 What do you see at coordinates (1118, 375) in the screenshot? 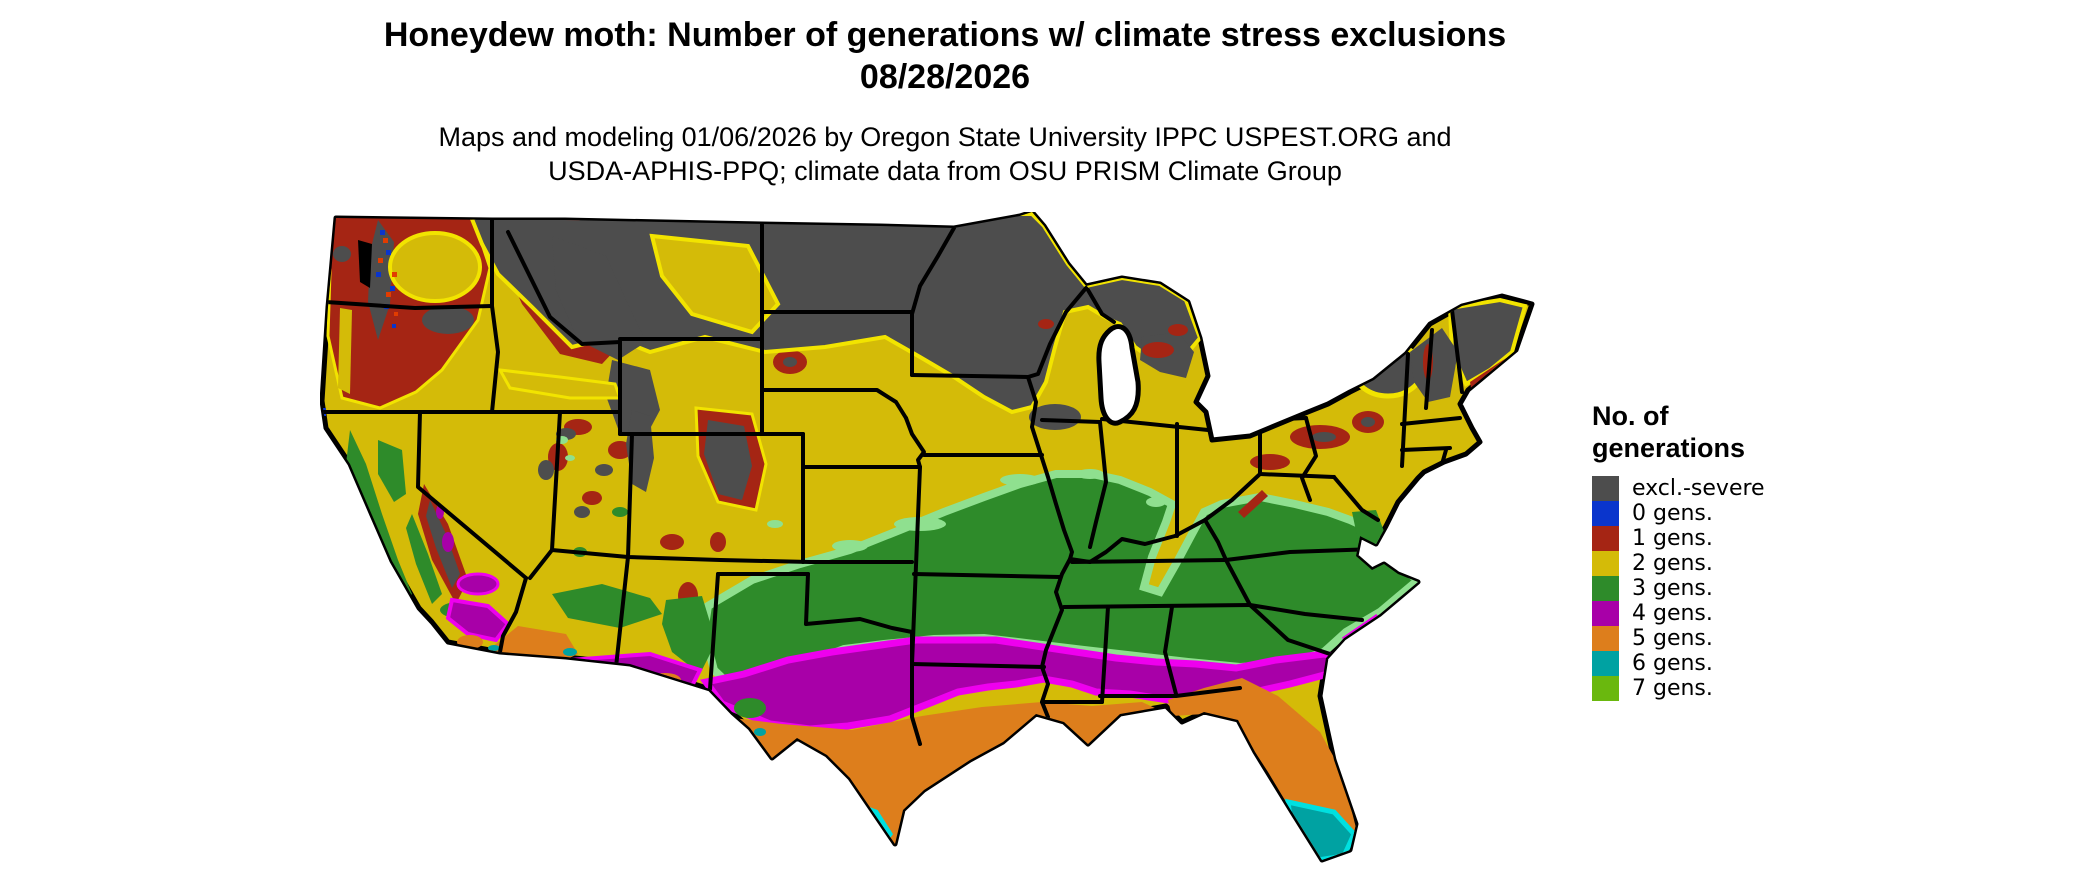
I see `lake-michigan` at bounding box center [1118, 375].